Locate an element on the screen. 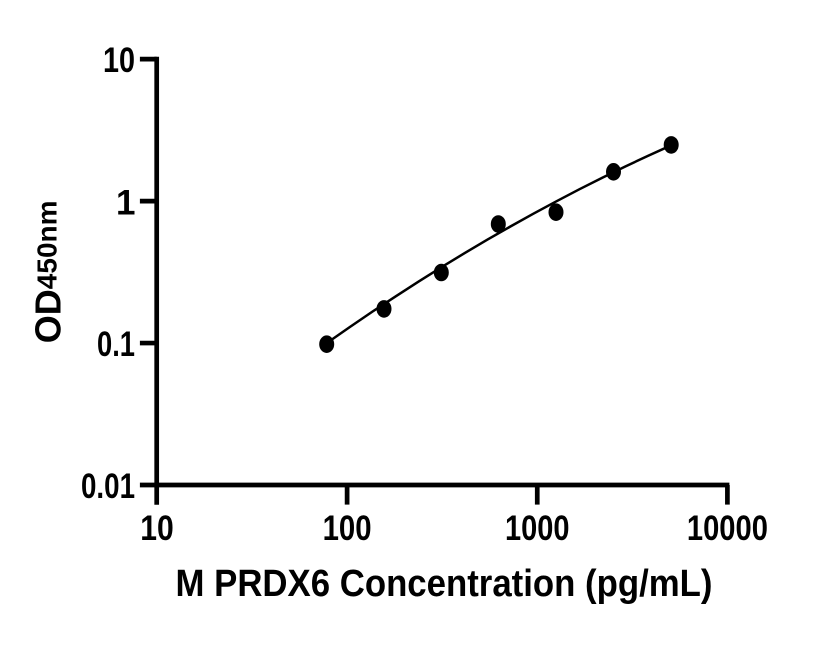 The image size is (816, 645). svg-text: 0.1 is located at coordinates (116, 344).